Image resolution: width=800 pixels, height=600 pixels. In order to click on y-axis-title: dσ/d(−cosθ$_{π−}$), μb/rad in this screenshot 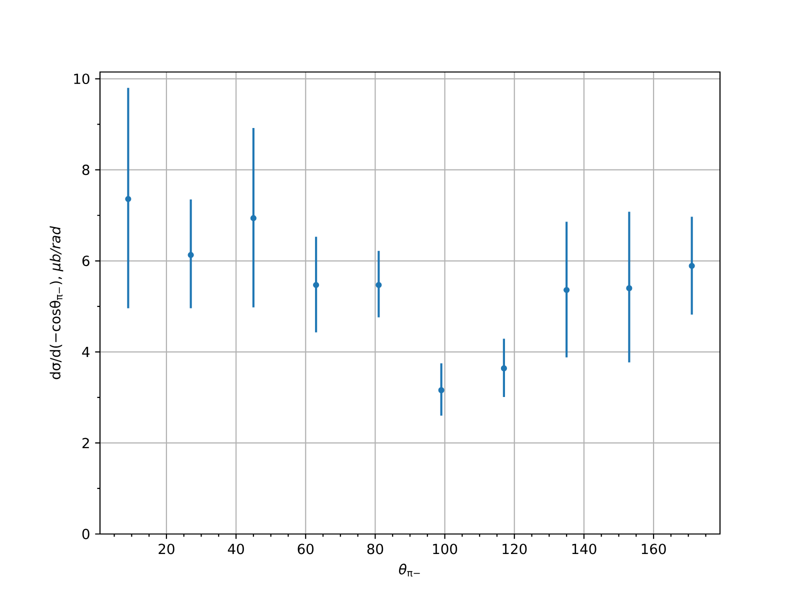, I will do `click(57, 303)`.